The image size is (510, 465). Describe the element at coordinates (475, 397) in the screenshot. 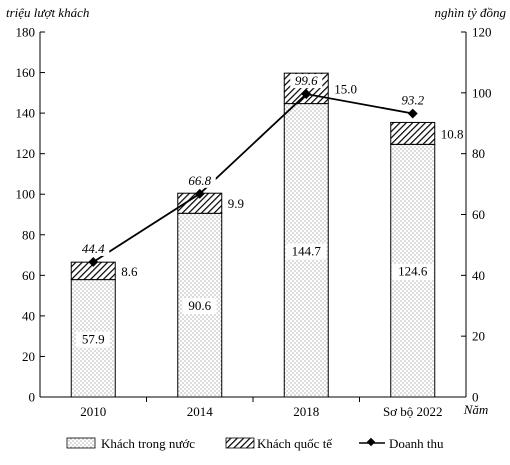

I see `y2-tick-label: 0` at that location.